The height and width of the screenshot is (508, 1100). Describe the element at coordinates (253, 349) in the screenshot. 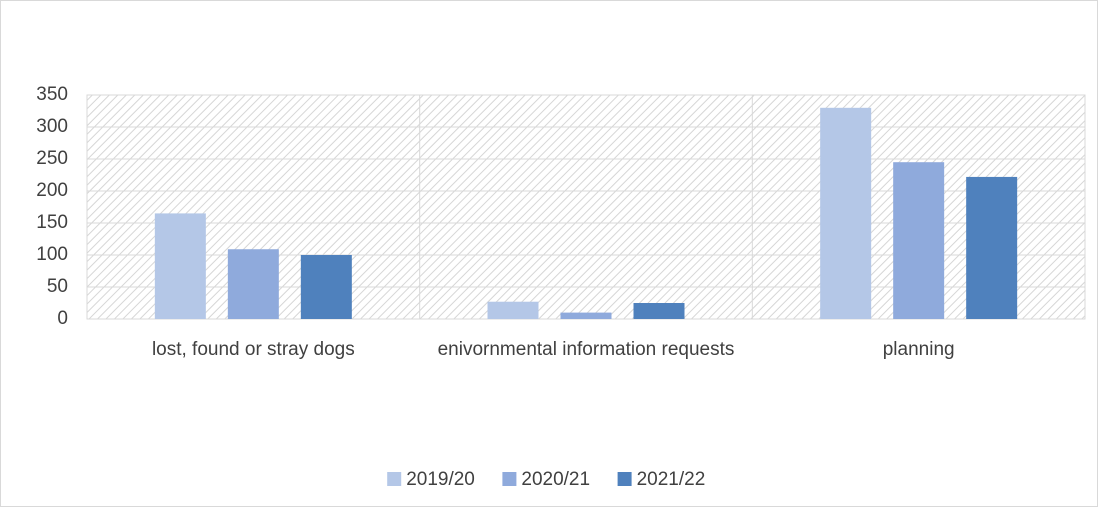

I see `x-tick-label: lost, found or stray dogs` at that location.